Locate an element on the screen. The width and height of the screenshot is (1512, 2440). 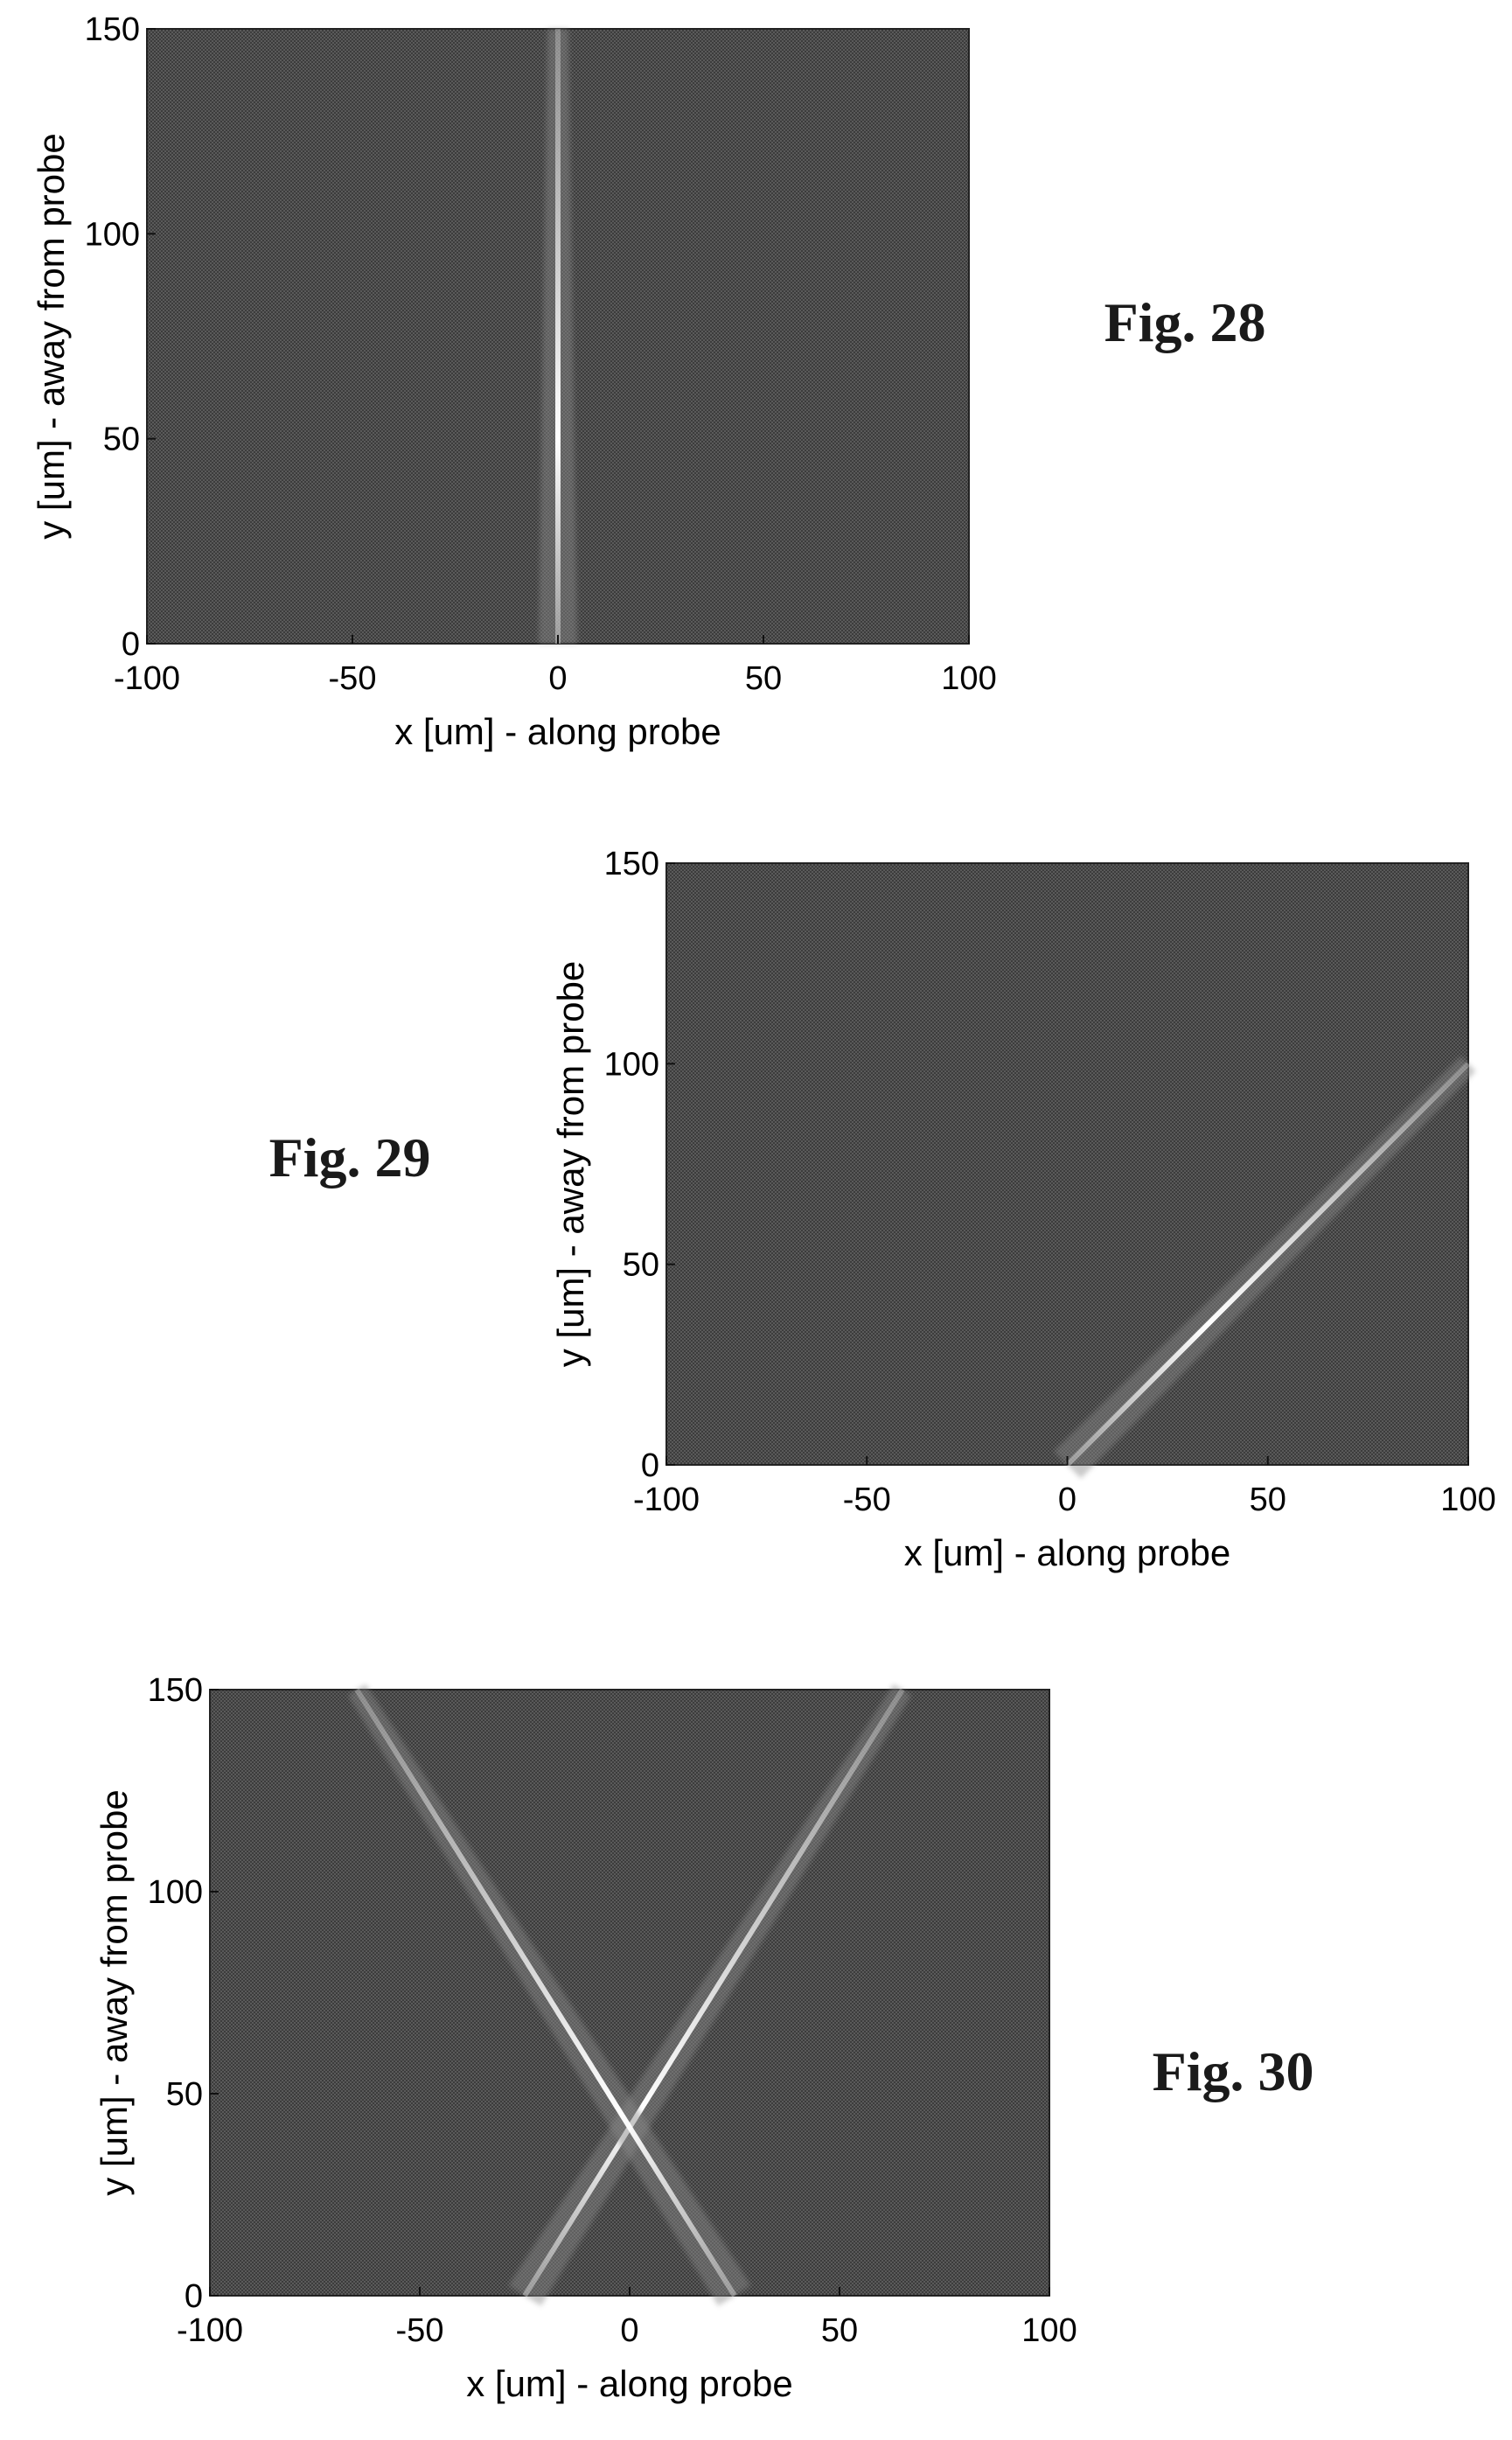
figure-label: Fig. 29 is located at coordinates (350, 1157).